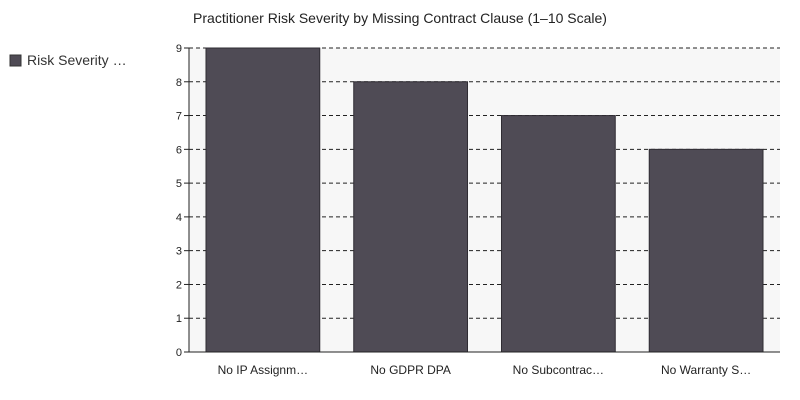 The height and width of the screenshot is (400, 800). I want to click on y-tick-label: 9, so click(179, 49).